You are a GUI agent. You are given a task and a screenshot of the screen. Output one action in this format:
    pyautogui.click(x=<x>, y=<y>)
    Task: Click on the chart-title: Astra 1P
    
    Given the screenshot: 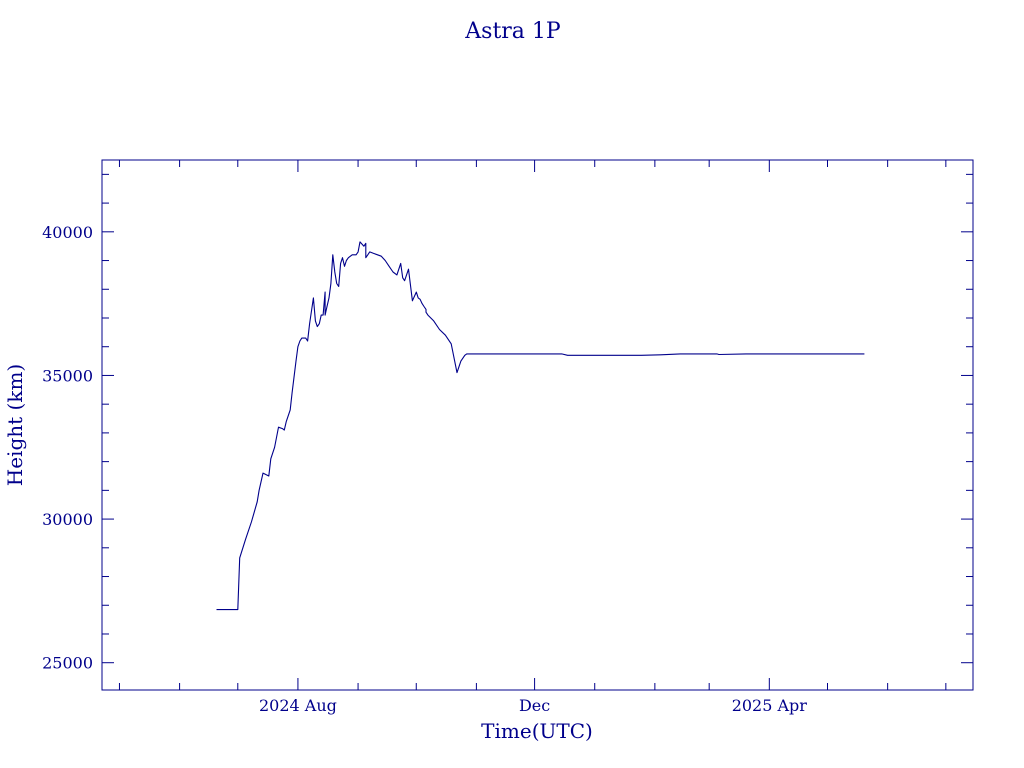 What is the action you would take?
    pyautogui.click(x=512, y=31)
    